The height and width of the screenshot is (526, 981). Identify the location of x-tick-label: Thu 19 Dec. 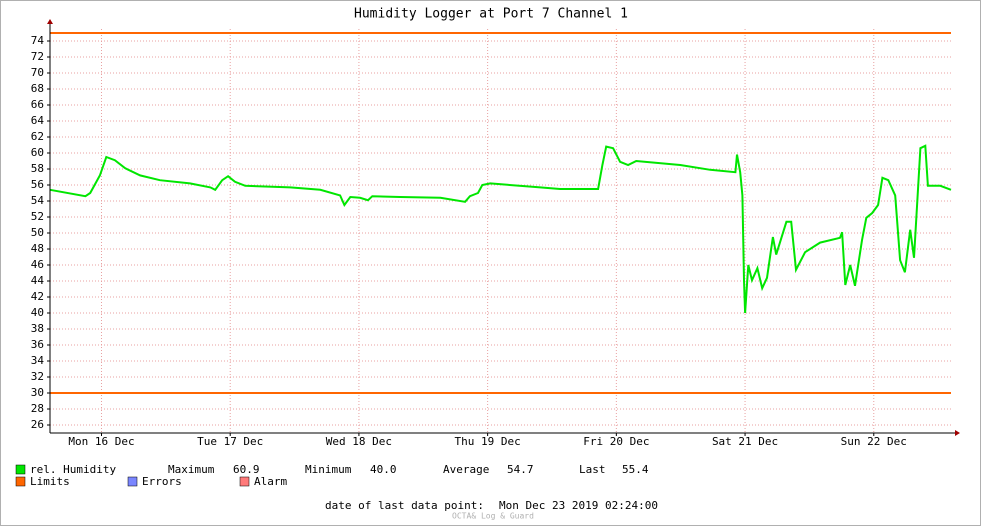
(488, 441).